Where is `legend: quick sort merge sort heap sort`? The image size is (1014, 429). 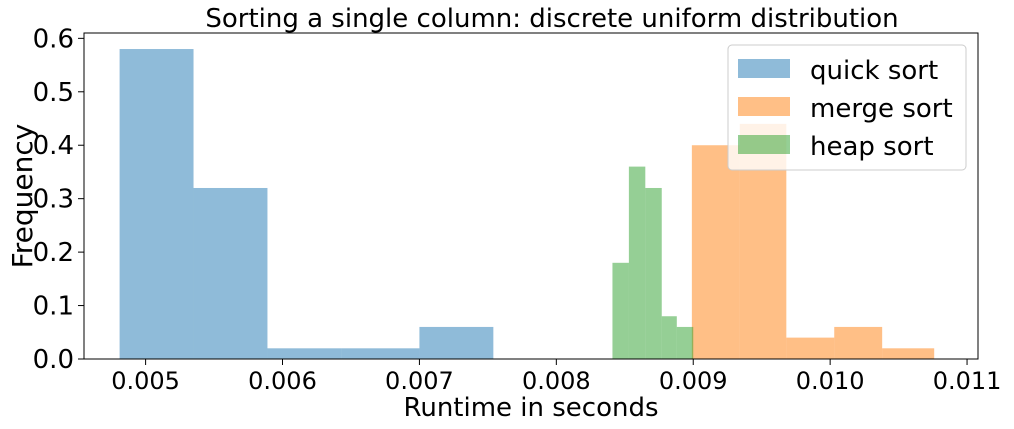 legend: quick sort merge sort heap sort is located at coordinates (847, 107).